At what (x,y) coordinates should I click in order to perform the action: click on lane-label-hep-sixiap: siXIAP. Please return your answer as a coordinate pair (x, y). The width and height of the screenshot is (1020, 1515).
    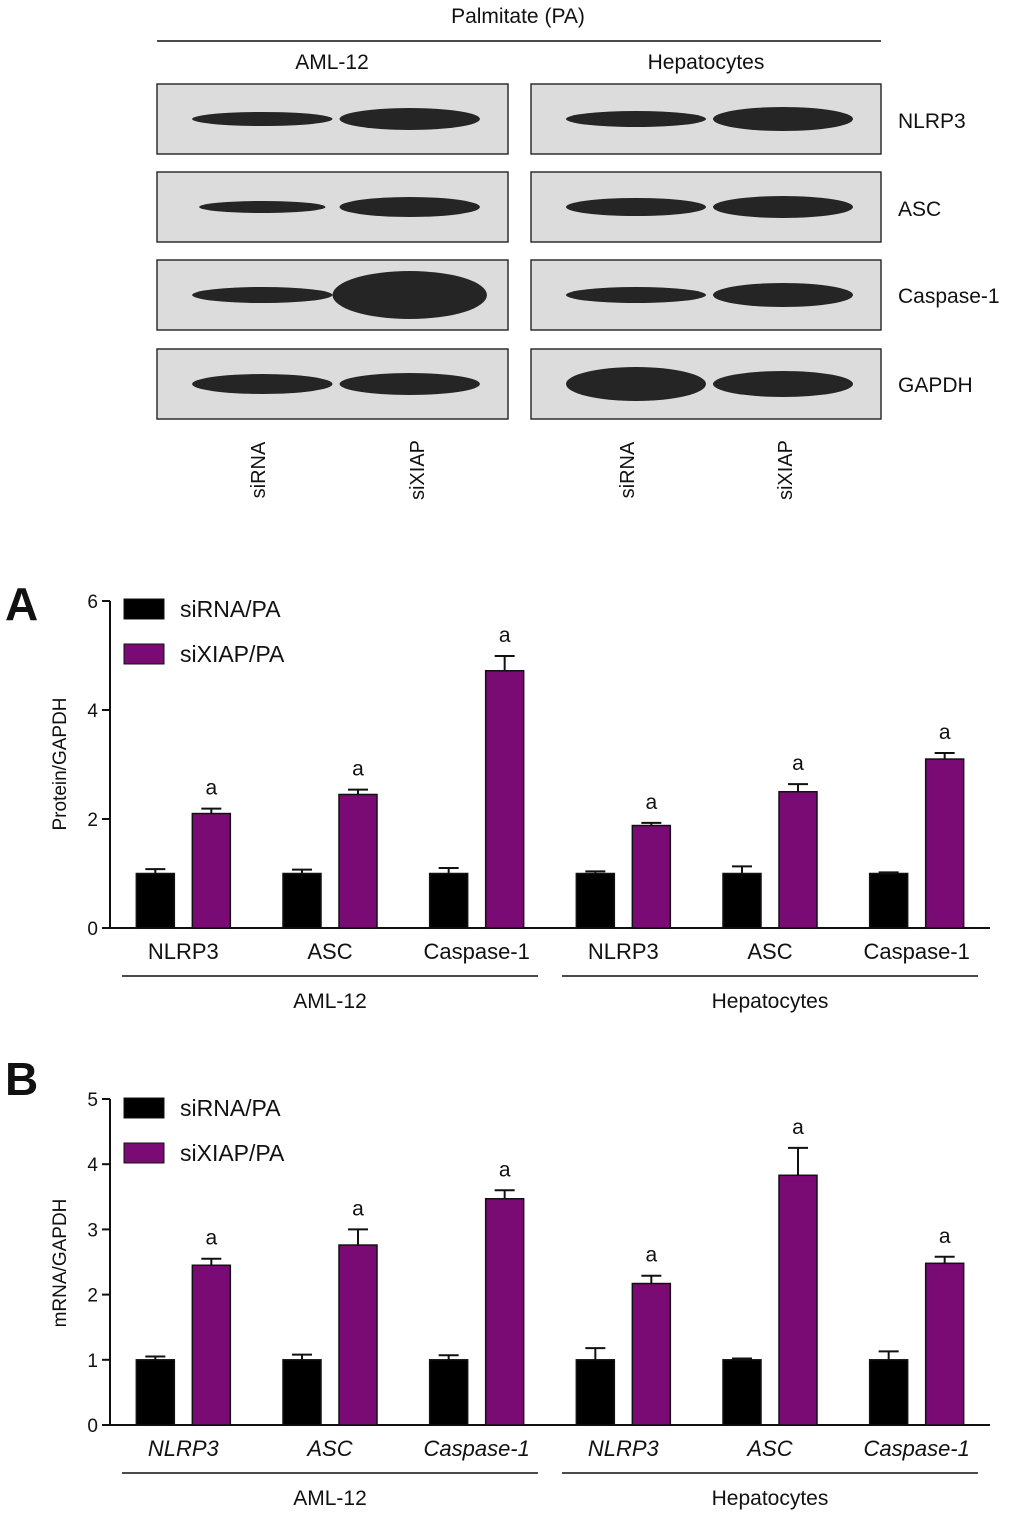
    Looking at the image, I should click on (786, 470).